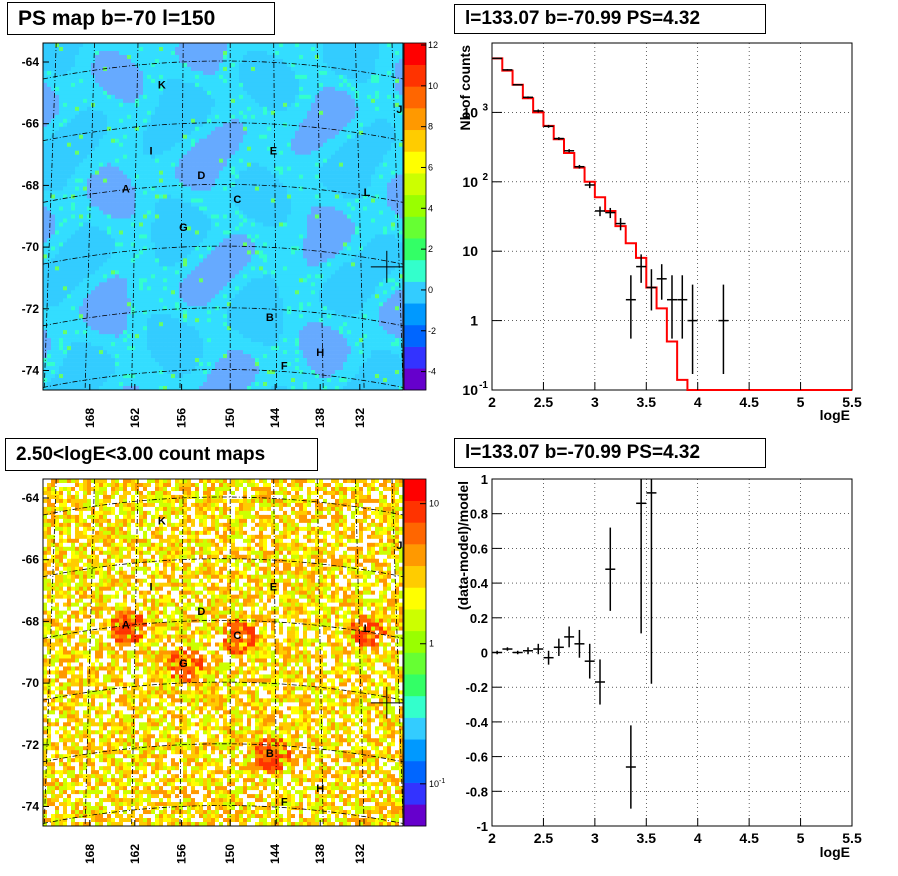 The image size is (898, 876). I want to click on colorbar-tick-label: 8, so click(430, 127).